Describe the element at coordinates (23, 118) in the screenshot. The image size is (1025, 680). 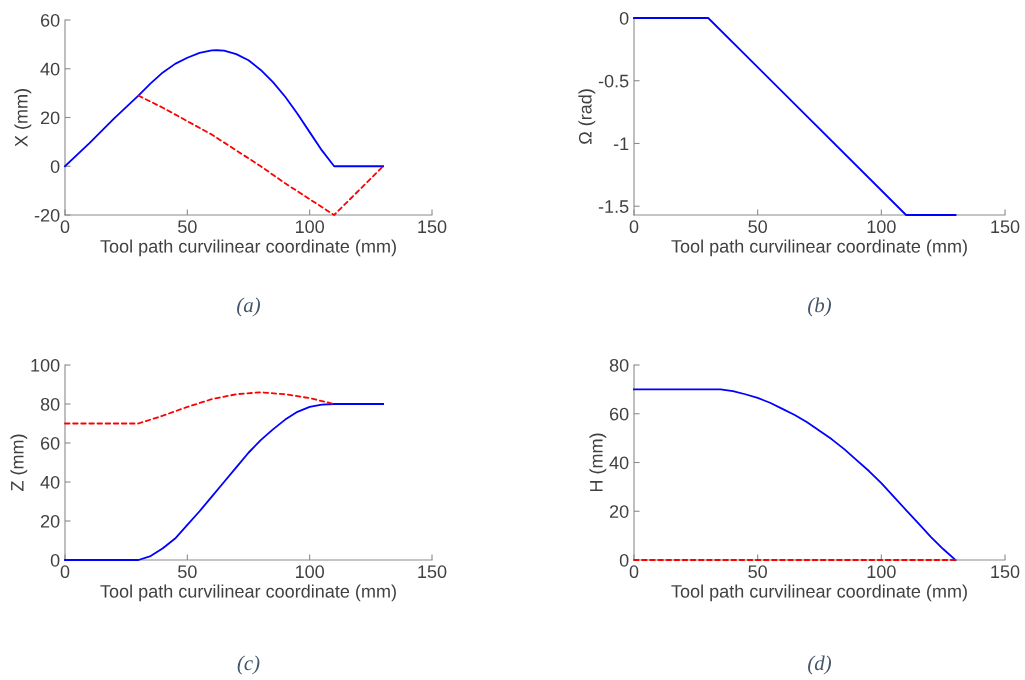
I see `y-axis-title: X (mm)` at that location.